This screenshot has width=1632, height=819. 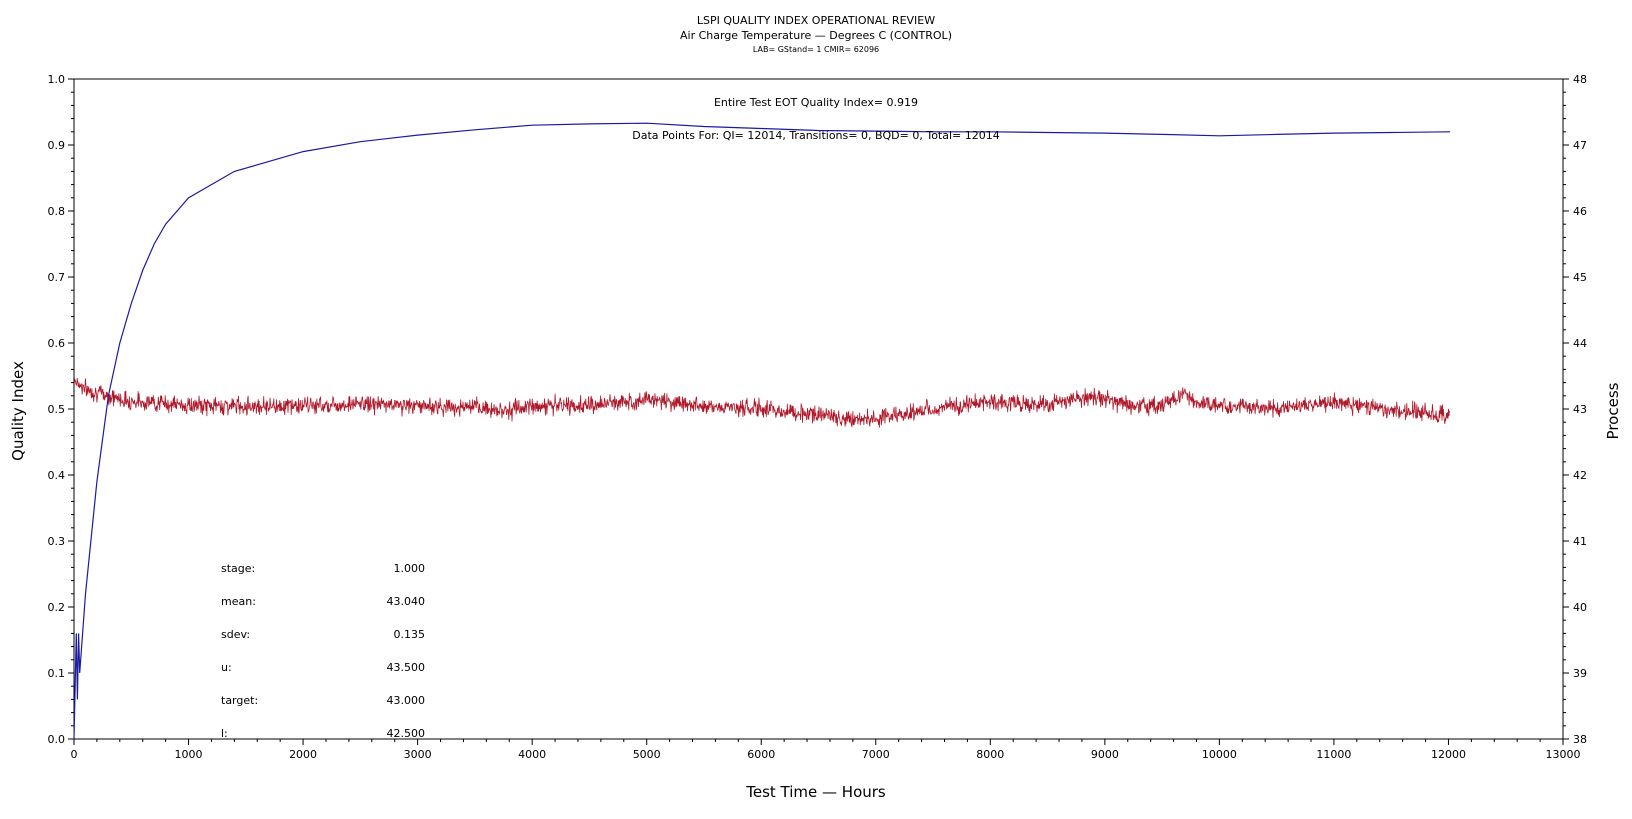 I want to click on stat-value: 43.000, so click(x=406, y=700).